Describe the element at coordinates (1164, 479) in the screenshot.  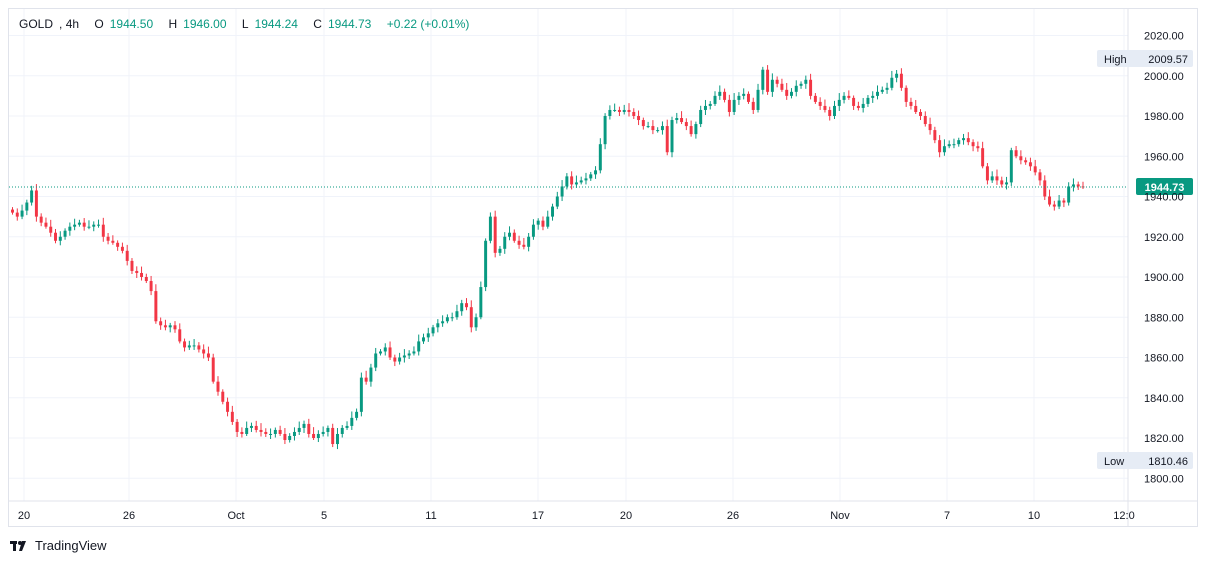
I see `price-tick-label: 1800.00` at that location.